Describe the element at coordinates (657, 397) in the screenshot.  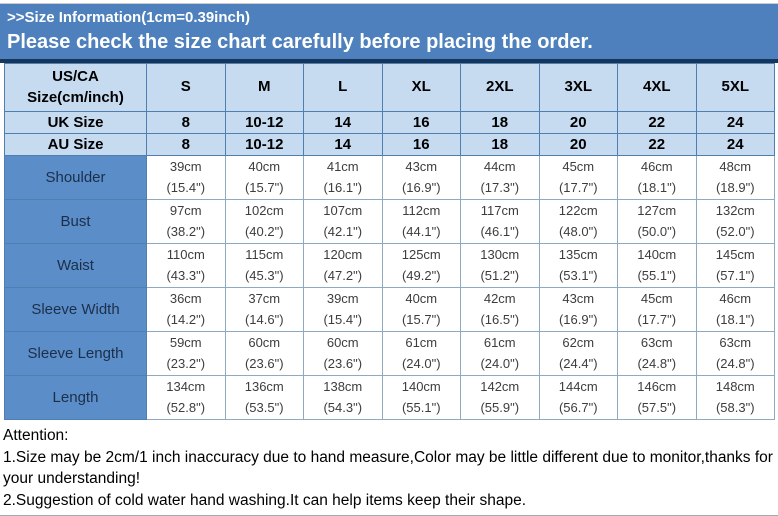
I see `size-value-cell: 146cm (57.5")` at that location.